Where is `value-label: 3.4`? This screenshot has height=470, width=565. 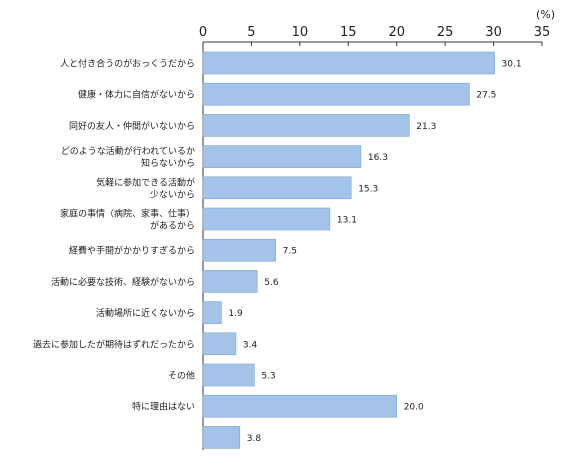 value-label: 3.4 is located at coordinates (250, 345).